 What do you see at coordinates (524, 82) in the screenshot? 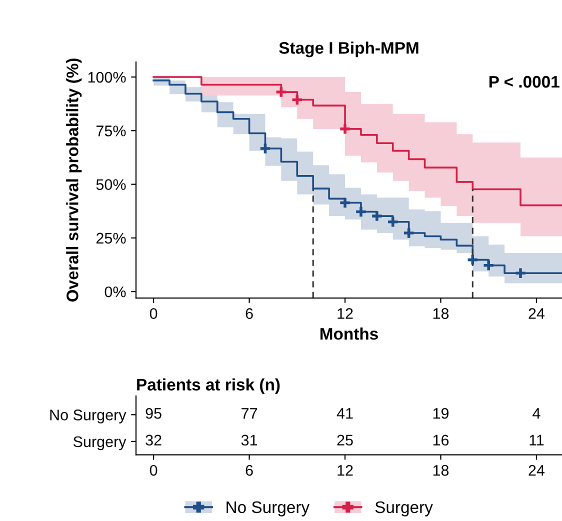
I see `annotation: P < .0001` at bounding box center [524, 82].